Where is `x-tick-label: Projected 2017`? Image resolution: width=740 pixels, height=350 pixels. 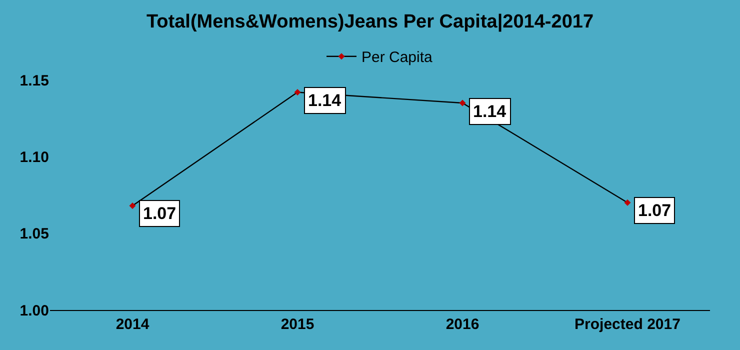 x-tick-label: Projected 2017 is located at coordinates (627, 324).